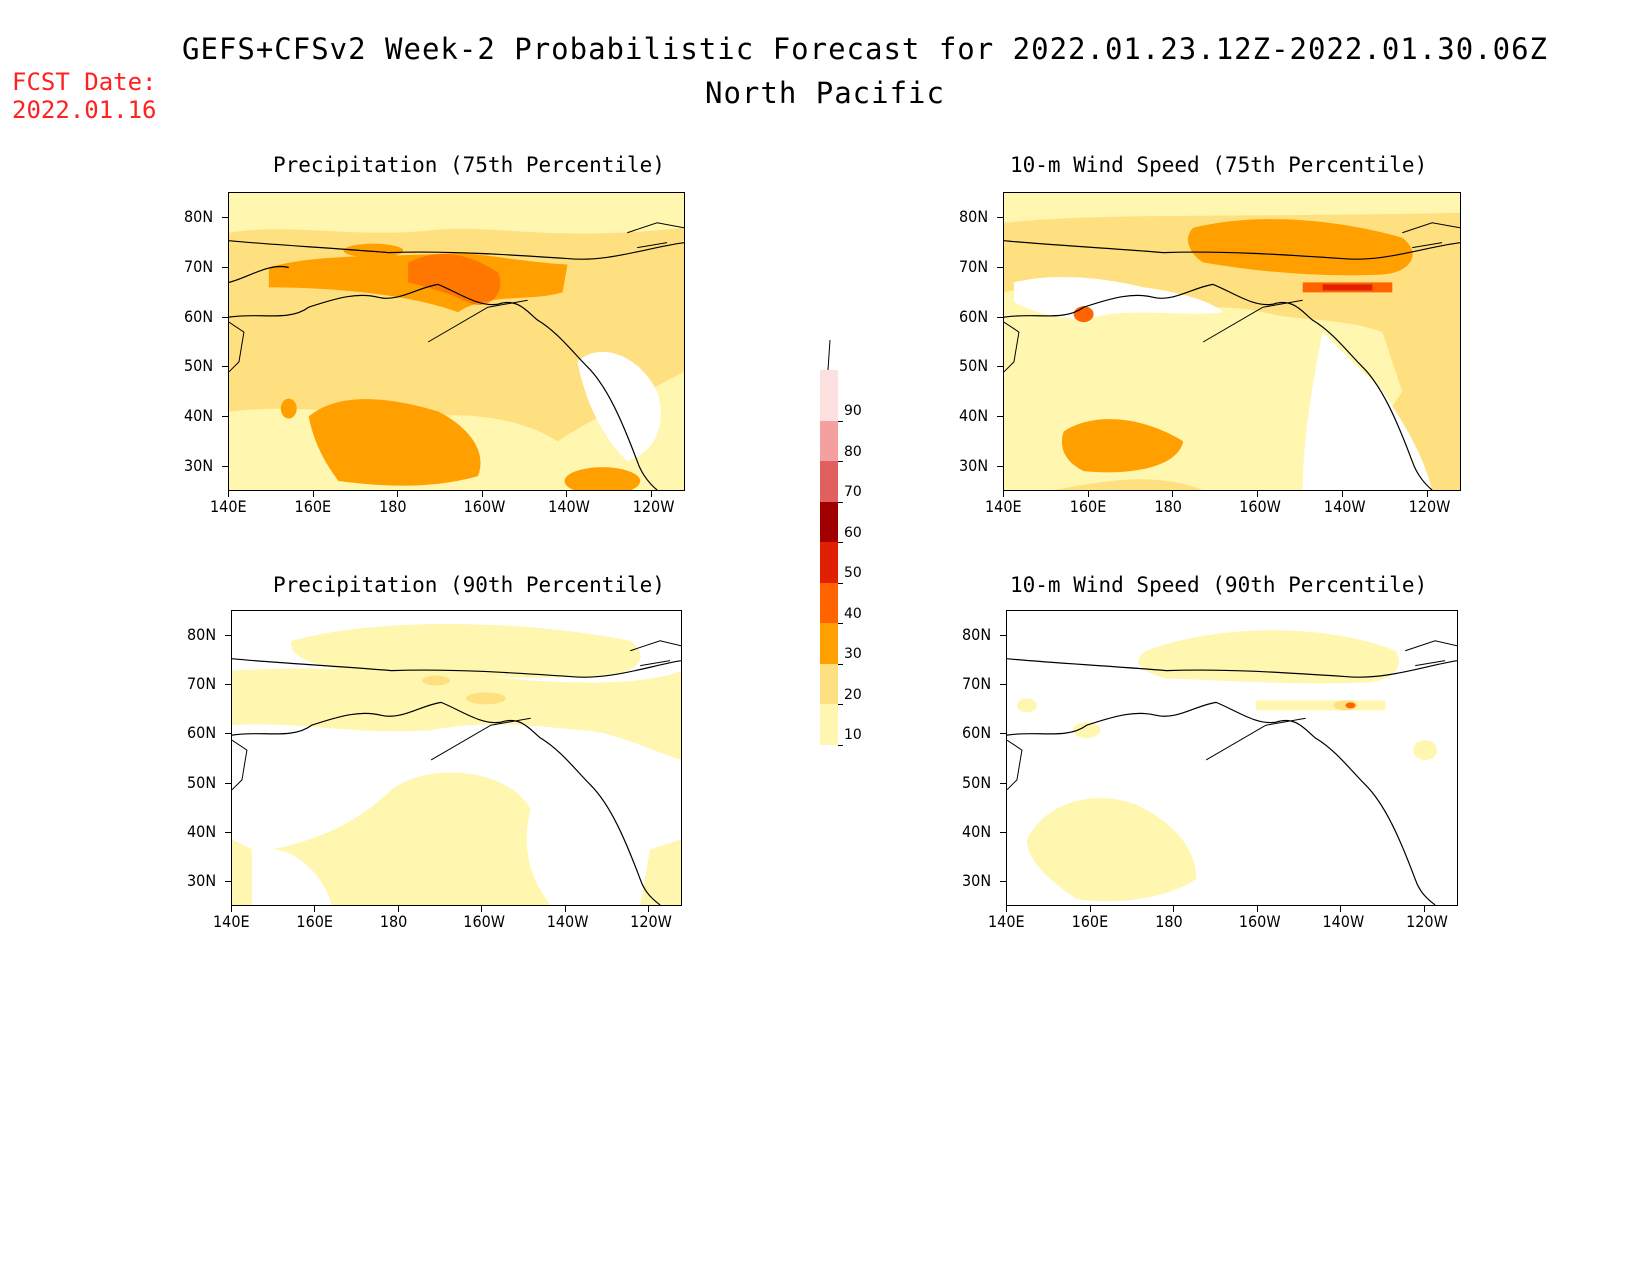  Describe the element at coordinates (853, 573) in the screenshot. I see `colorbar-label: 50` at that location.